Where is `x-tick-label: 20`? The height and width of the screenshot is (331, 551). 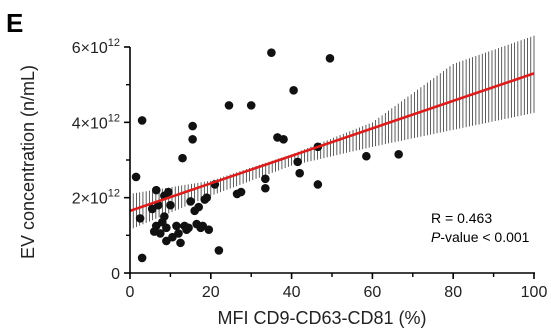
x-tick-label: 20 is located at coordinates (211, 292).